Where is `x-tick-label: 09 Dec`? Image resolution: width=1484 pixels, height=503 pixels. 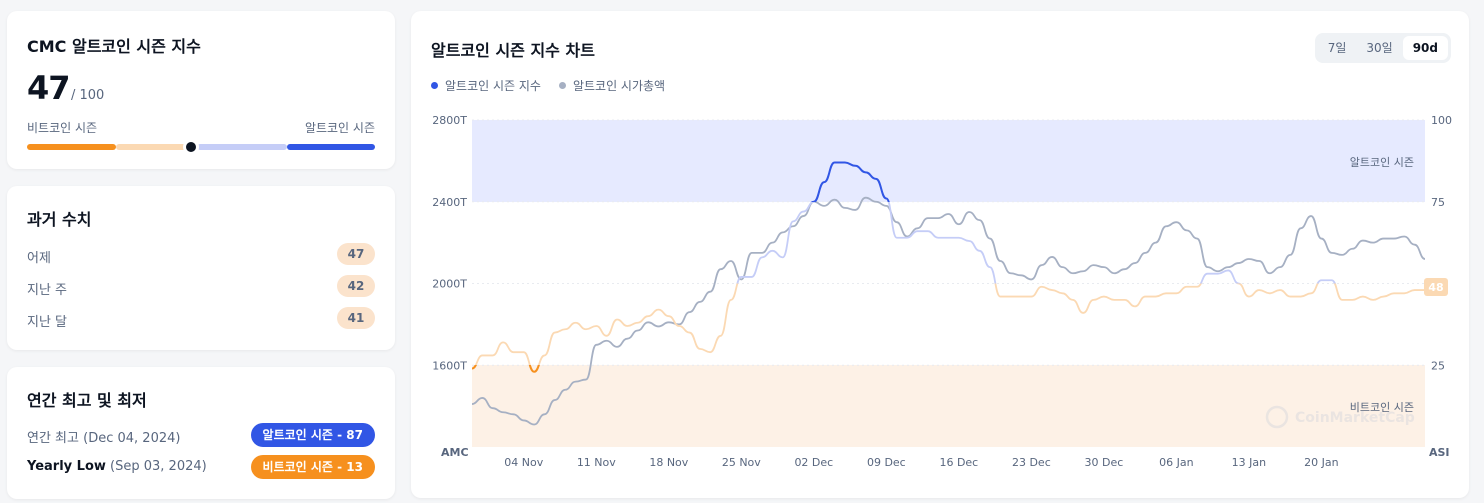
x-tick-label: 09 Dec is located at coordinates (886, 462).